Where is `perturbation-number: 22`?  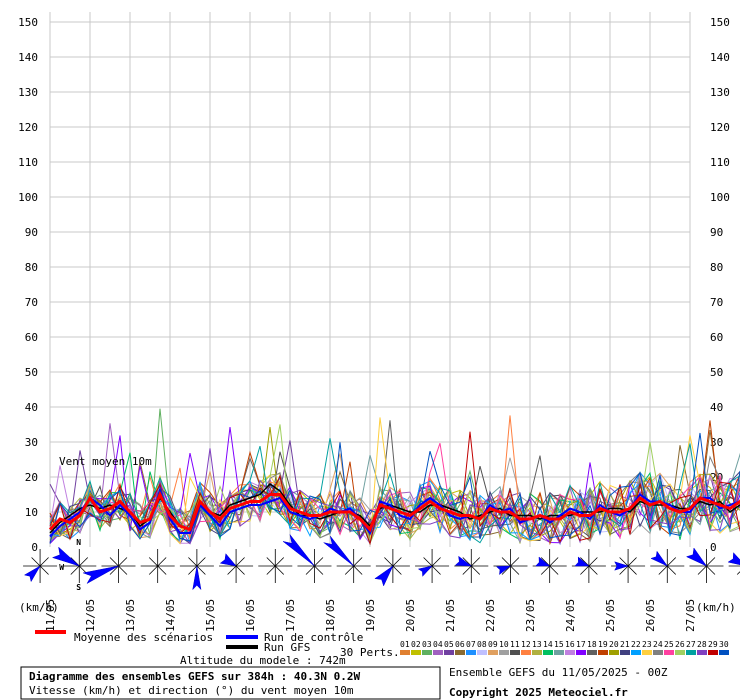
perturbation-number: 22 is located at coordinates (636, 644).